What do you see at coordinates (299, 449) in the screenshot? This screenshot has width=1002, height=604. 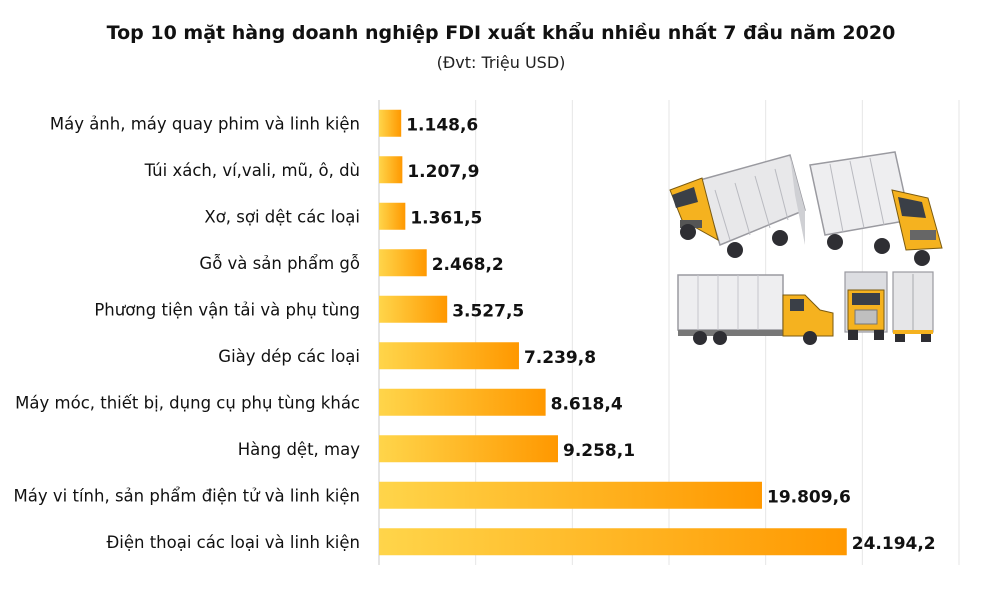 I see `category-label: Hàng dệt, may` at bounding box center [299, 449].